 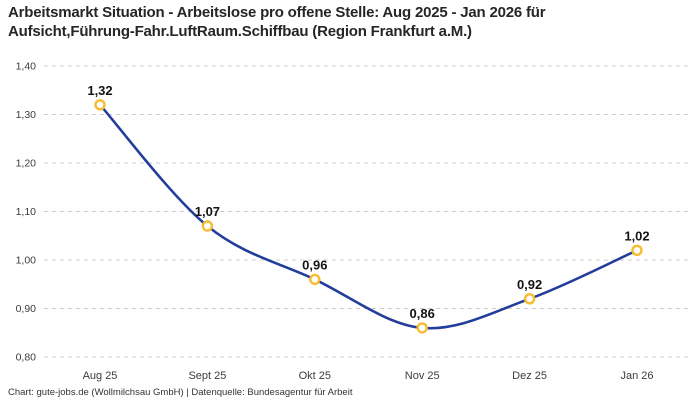 I want to click on x-tick-label: Okt 25, so click(x=315, y=376).